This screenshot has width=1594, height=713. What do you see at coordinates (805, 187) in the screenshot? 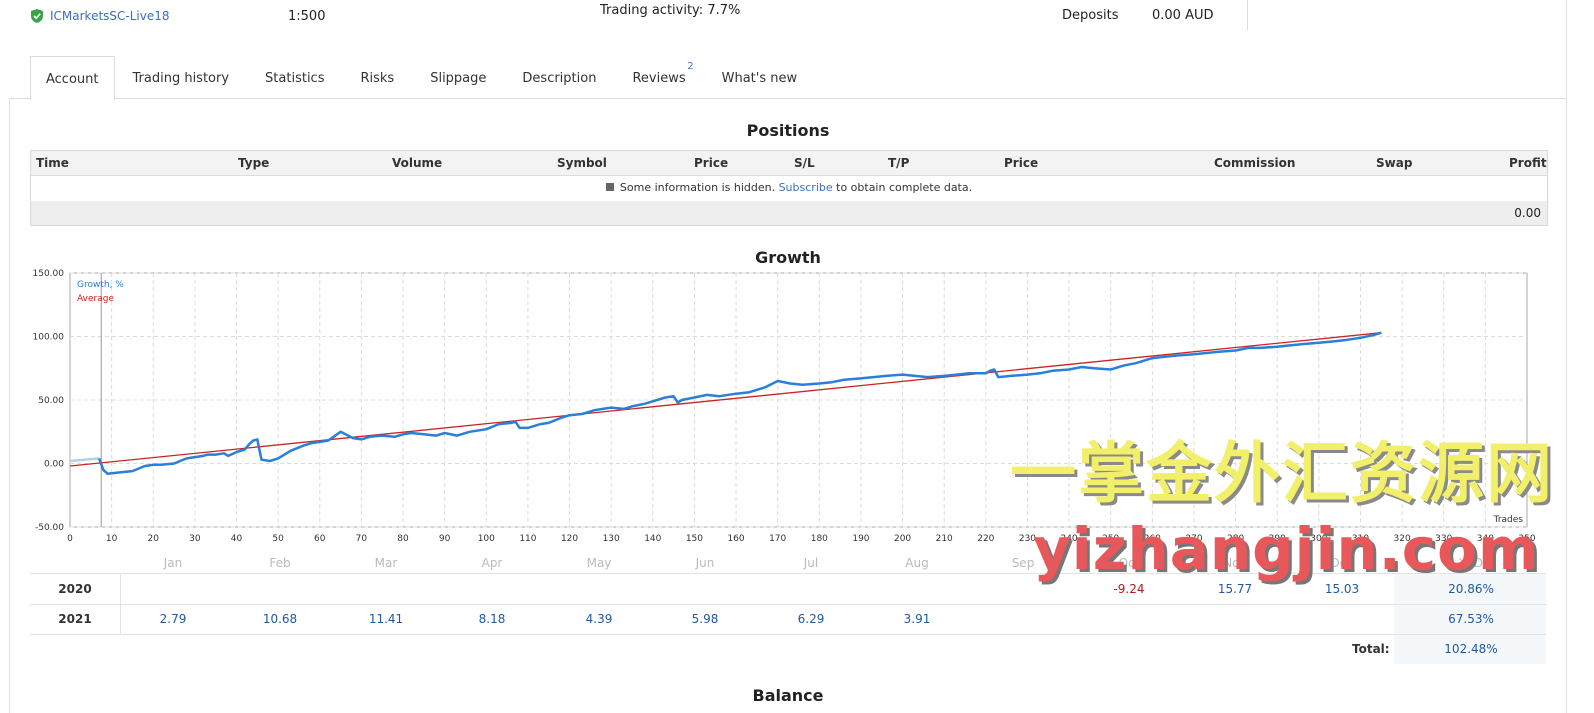
I see `subscribe-link: Subscribe` at bounding box center [805, 187].